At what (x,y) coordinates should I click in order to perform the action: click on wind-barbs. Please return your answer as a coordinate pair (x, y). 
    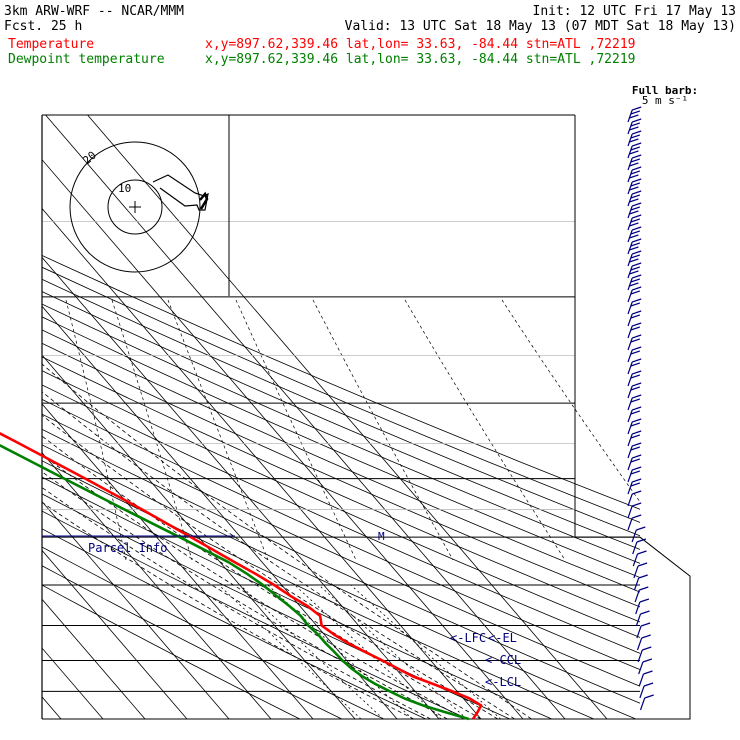
    Looking at the image, I should click on (640, 408).